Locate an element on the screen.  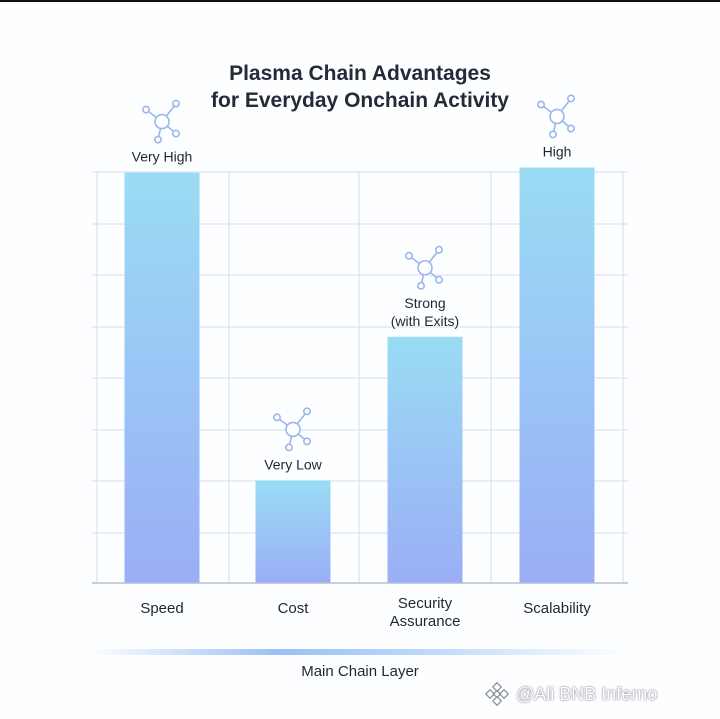
category-label: Assurance is located at coordinates (425, 621).